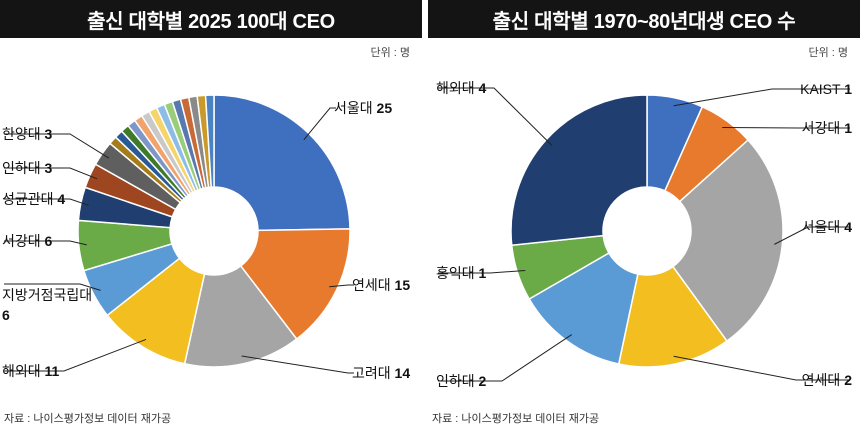 The width and height of the screenshot is (860, 440). I want to click on slice-label: 인하대 3, so click(27, 168).